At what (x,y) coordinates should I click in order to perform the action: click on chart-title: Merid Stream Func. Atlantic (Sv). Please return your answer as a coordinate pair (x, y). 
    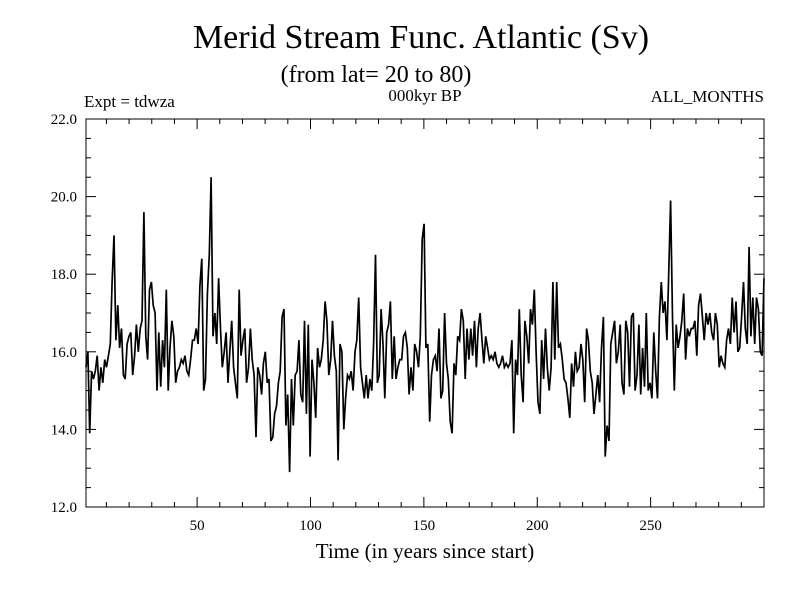
    Looking at the image, I should click on (421, 37).